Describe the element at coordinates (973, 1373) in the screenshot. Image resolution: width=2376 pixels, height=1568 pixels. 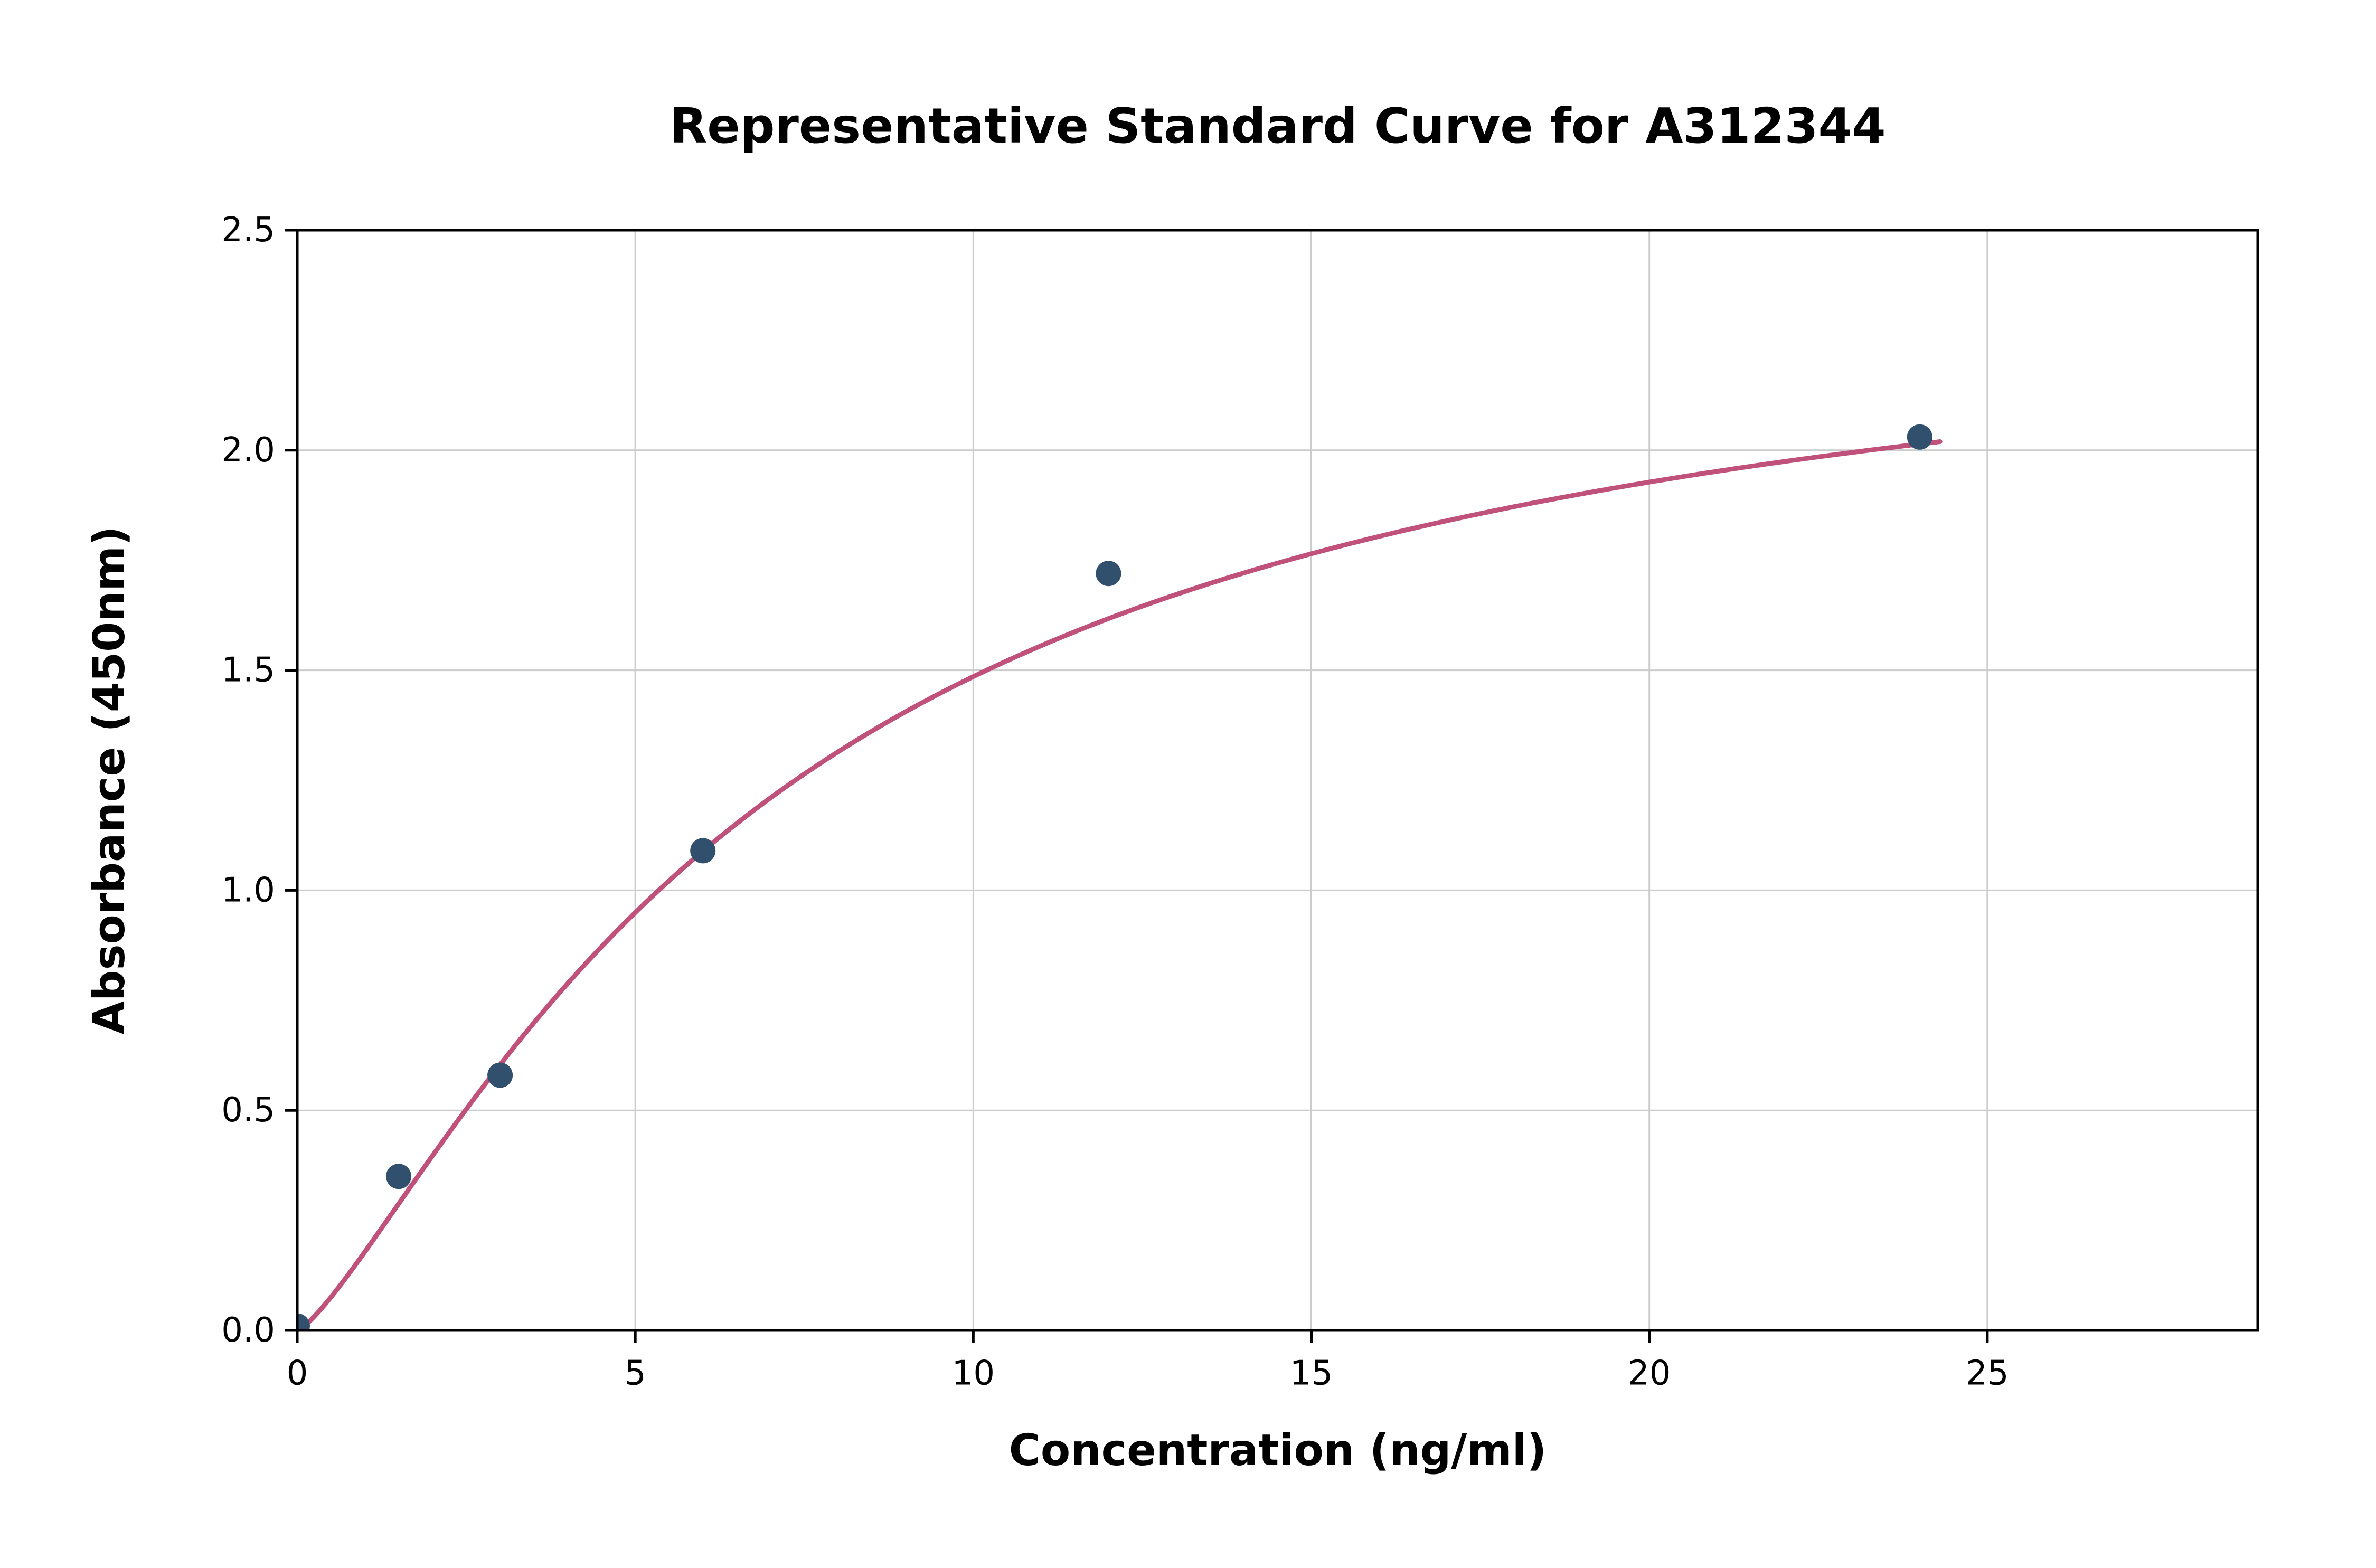
I see `x-tick-label: 10` at that location.